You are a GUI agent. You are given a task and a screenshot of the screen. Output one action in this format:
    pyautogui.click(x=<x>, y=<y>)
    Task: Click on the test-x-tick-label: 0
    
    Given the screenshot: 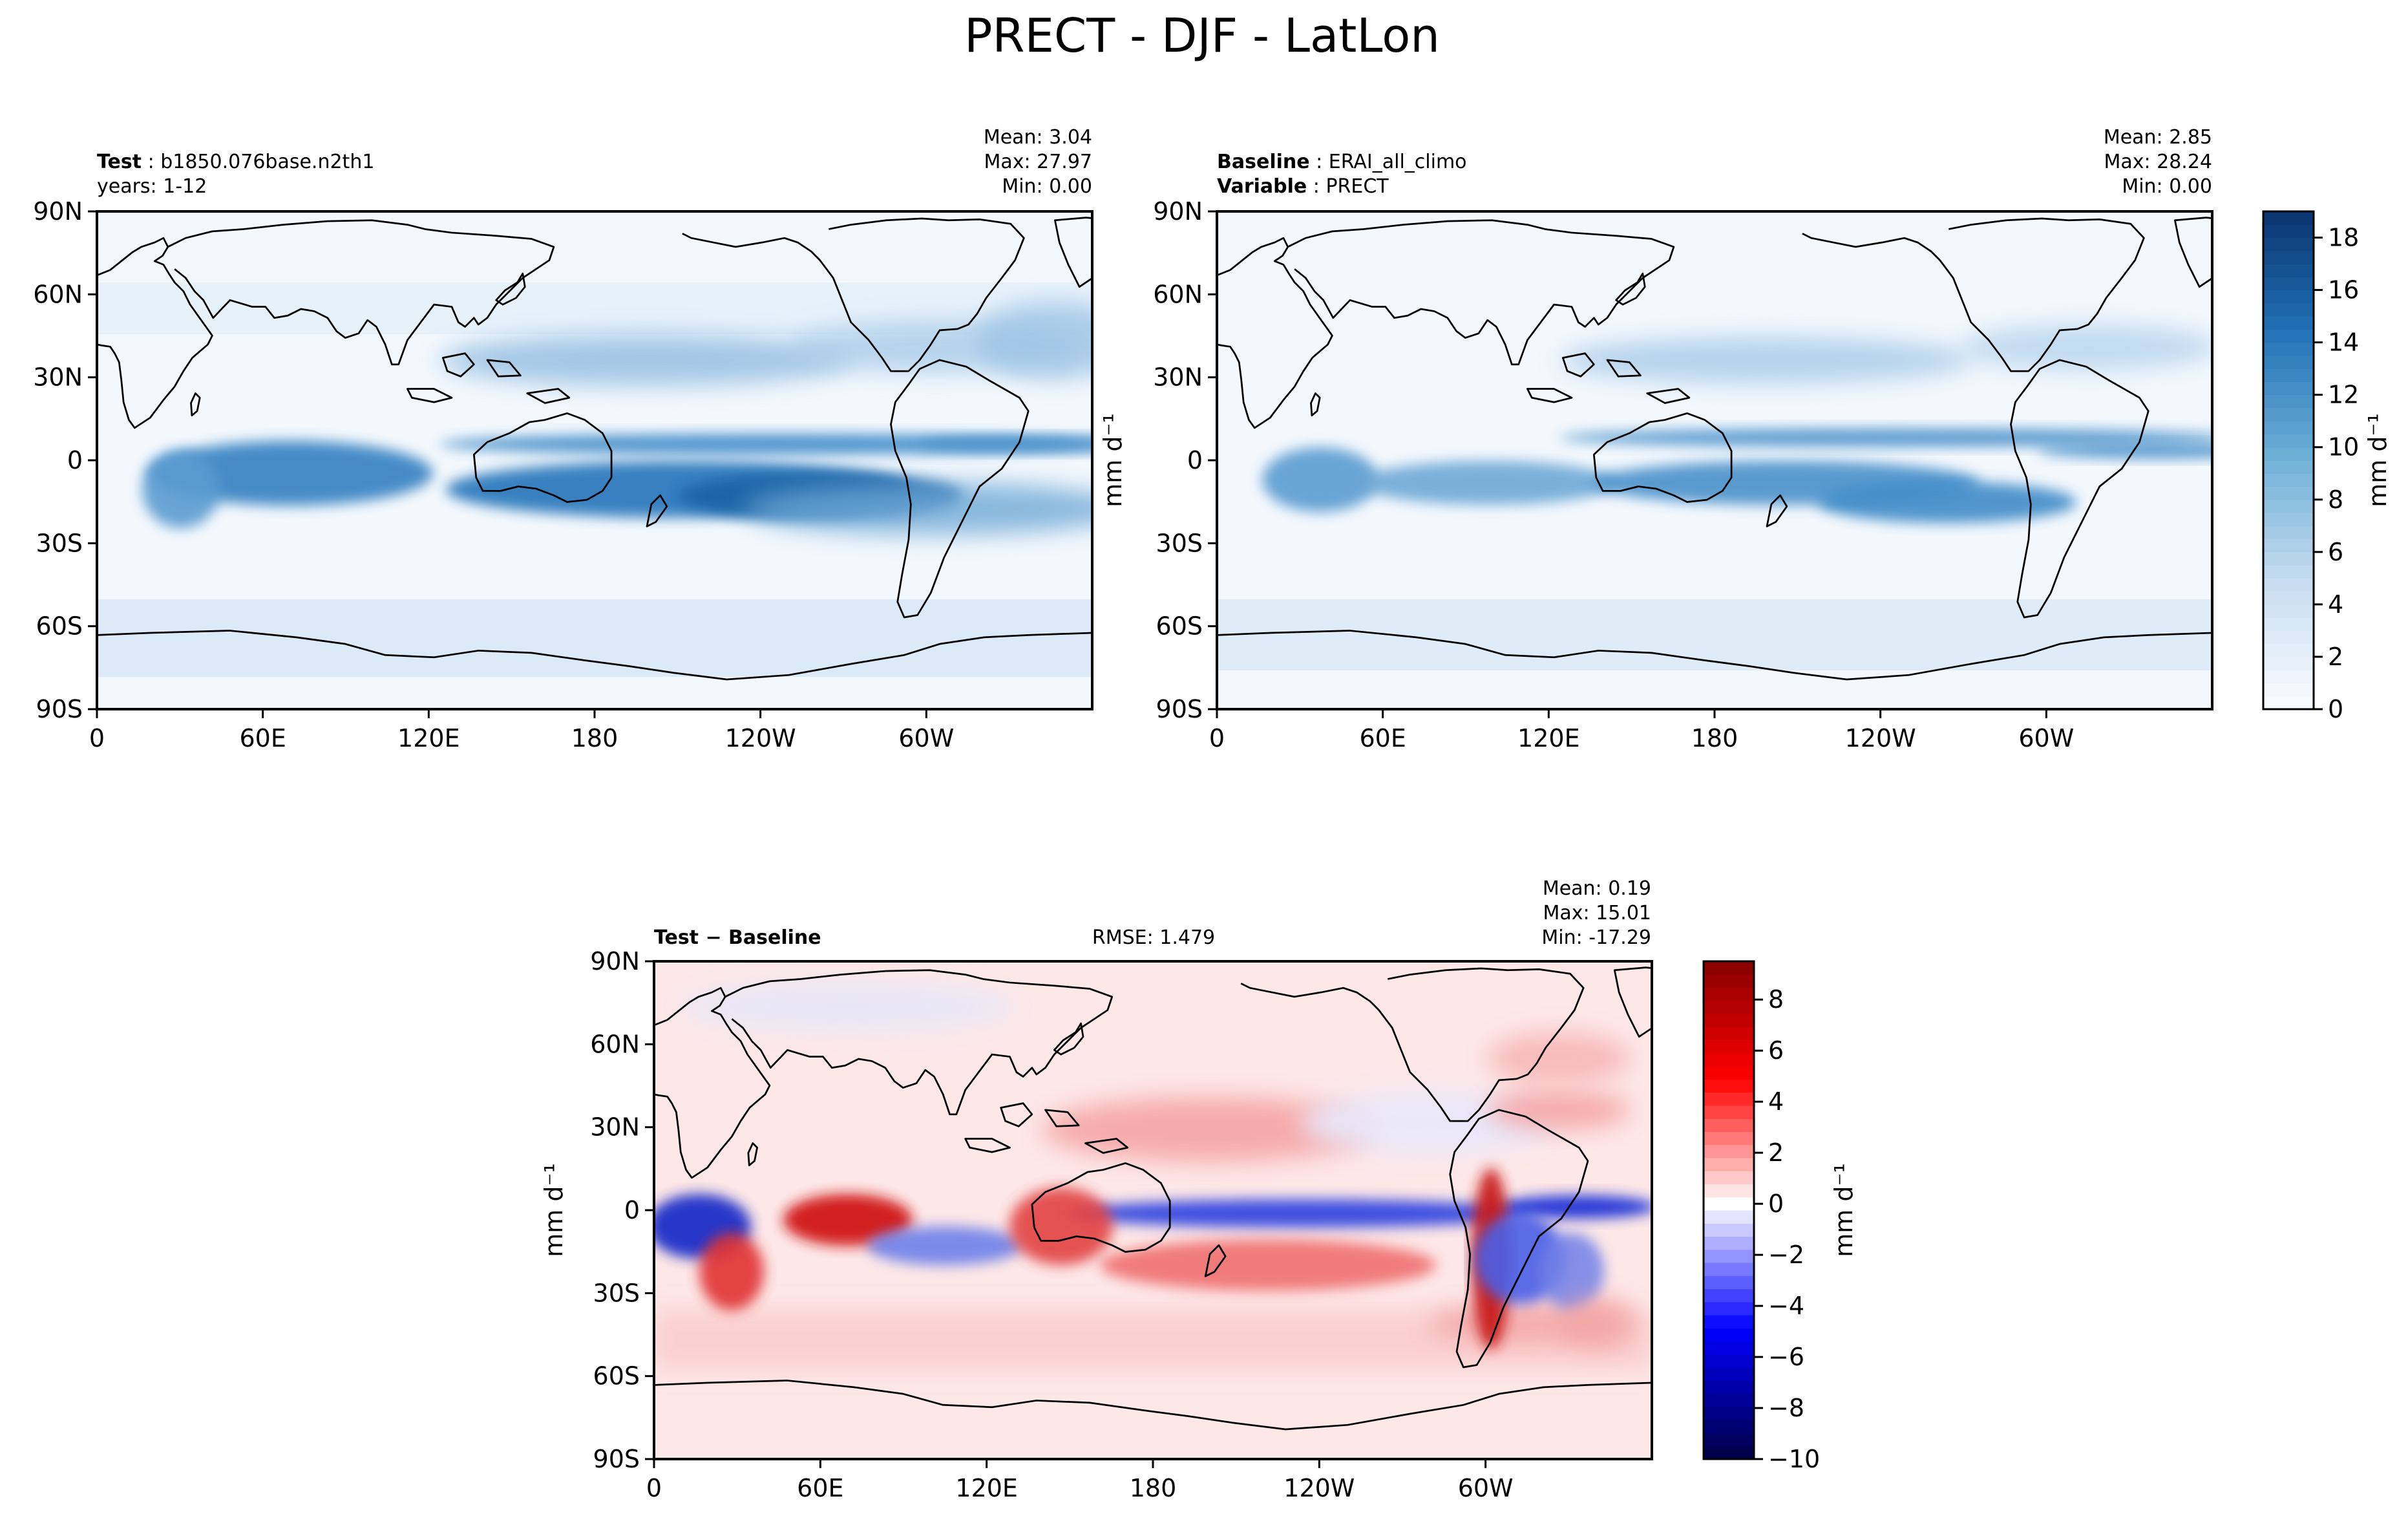 What is the action you would take?
    pyautogui.click(x=97, y=738)
    